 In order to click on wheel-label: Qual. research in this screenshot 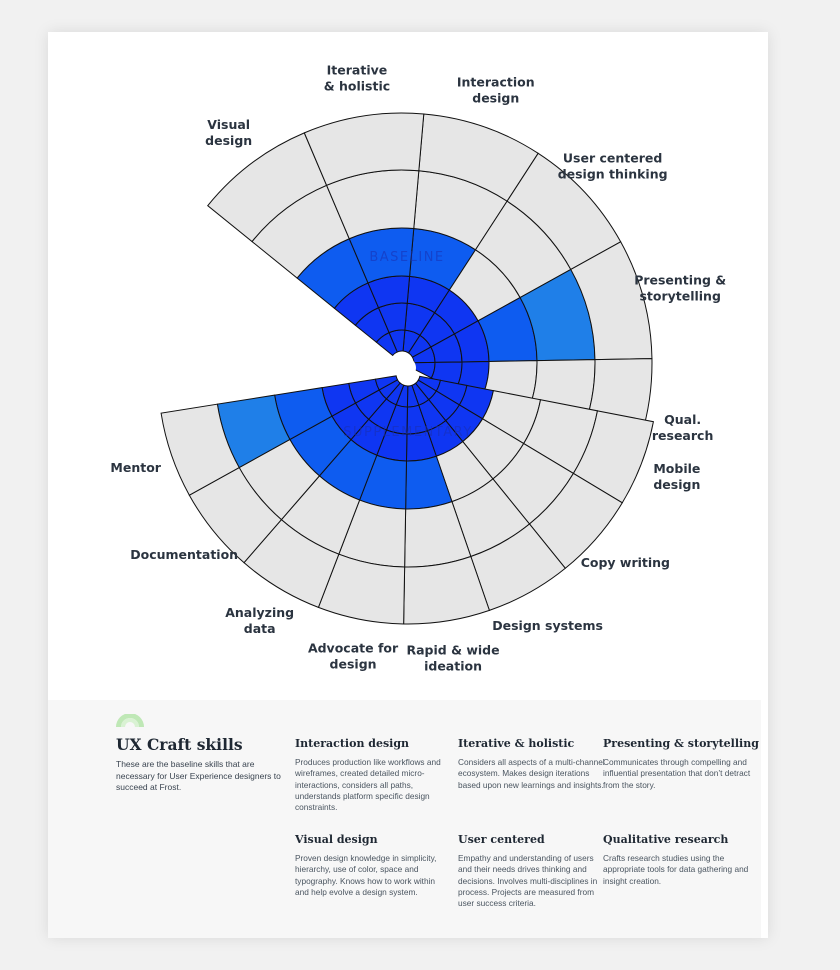, I will do `click(682, 427)`.